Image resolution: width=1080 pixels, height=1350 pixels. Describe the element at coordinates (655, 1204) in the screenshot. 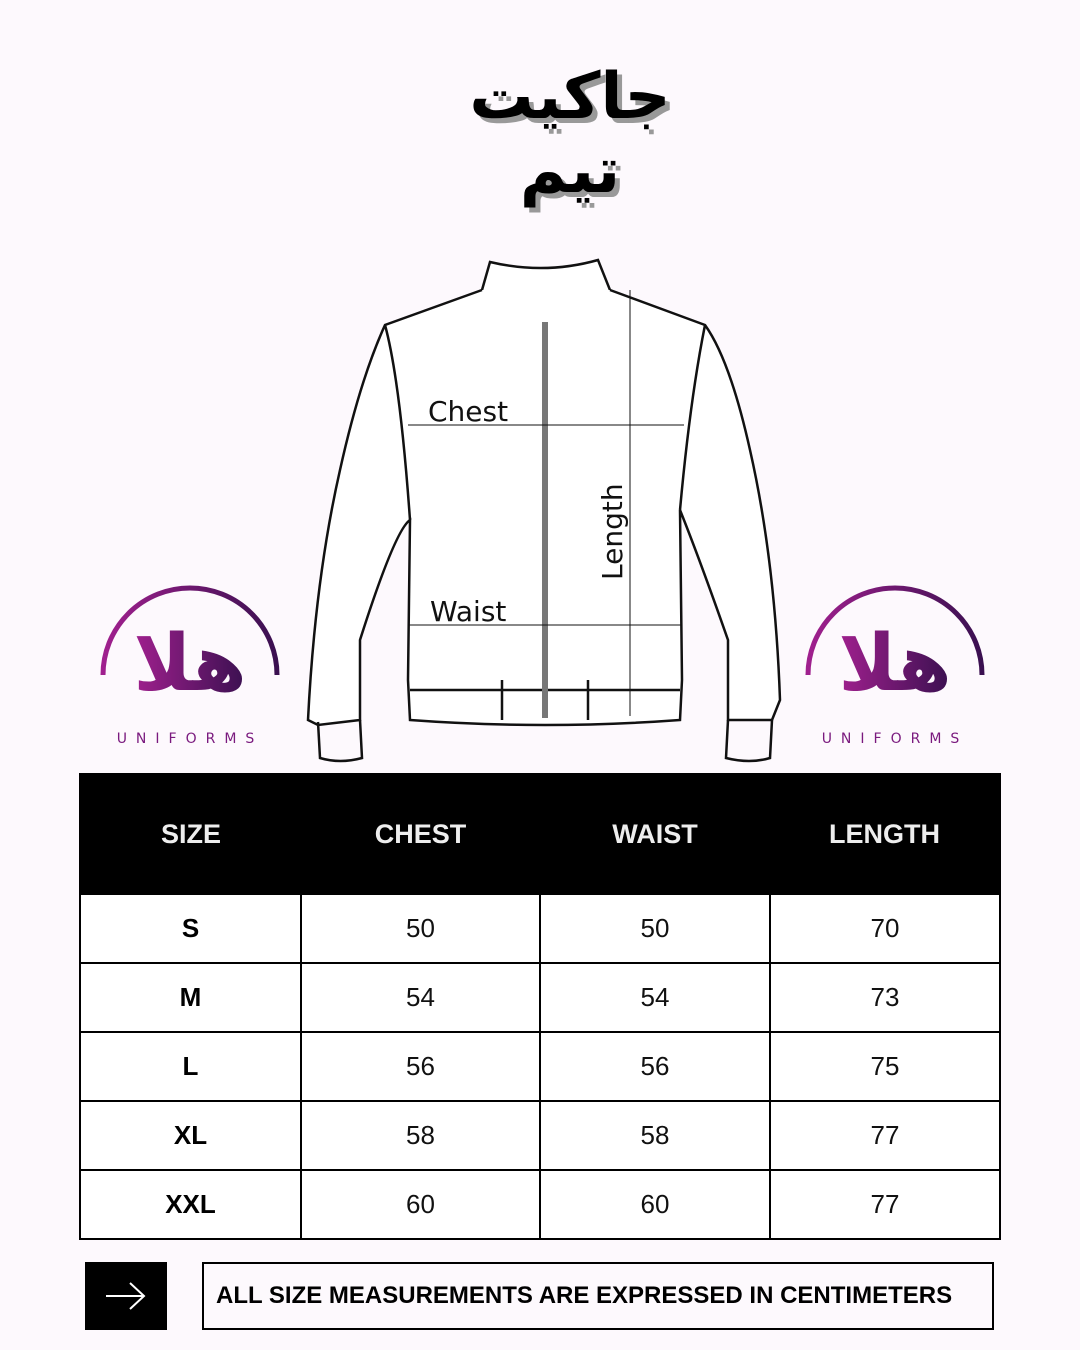

I see `waist-cell: 60` at that location.